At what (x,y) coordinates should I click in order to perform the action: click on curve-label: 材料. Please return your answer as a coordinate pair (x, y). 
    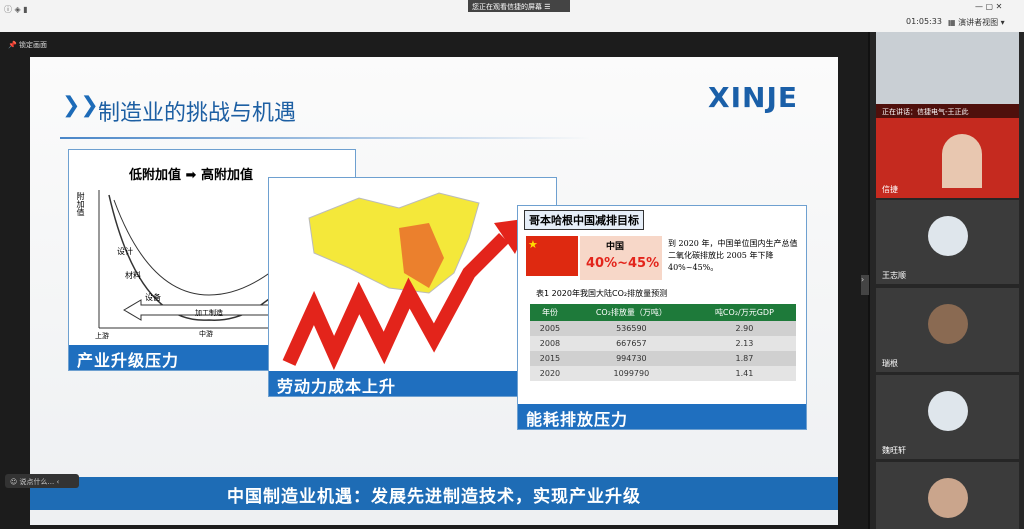
    Looking at the image, I should click on (133, 275).